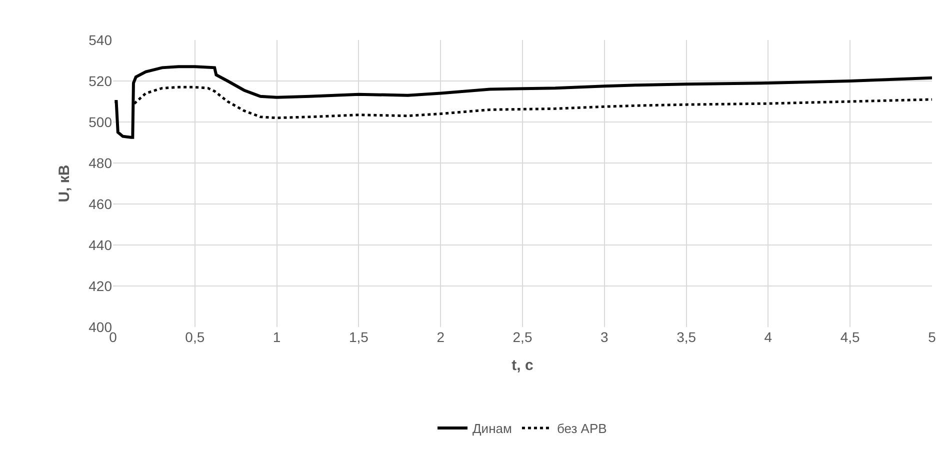  I want to click on x-tick-label: 3,5, so click(686, 337).